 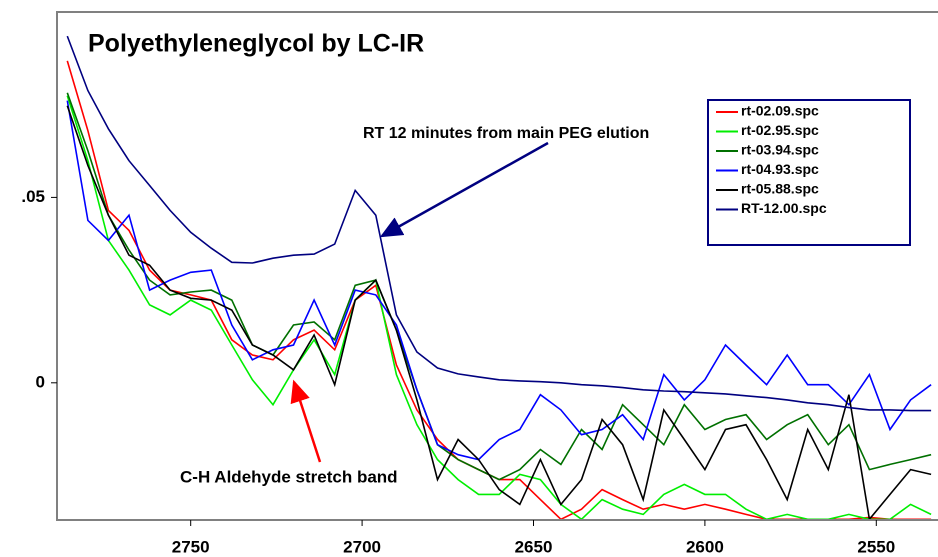 I want to click on annotation: C-H Aldehyde stretch band, so click(x=289, y=476).